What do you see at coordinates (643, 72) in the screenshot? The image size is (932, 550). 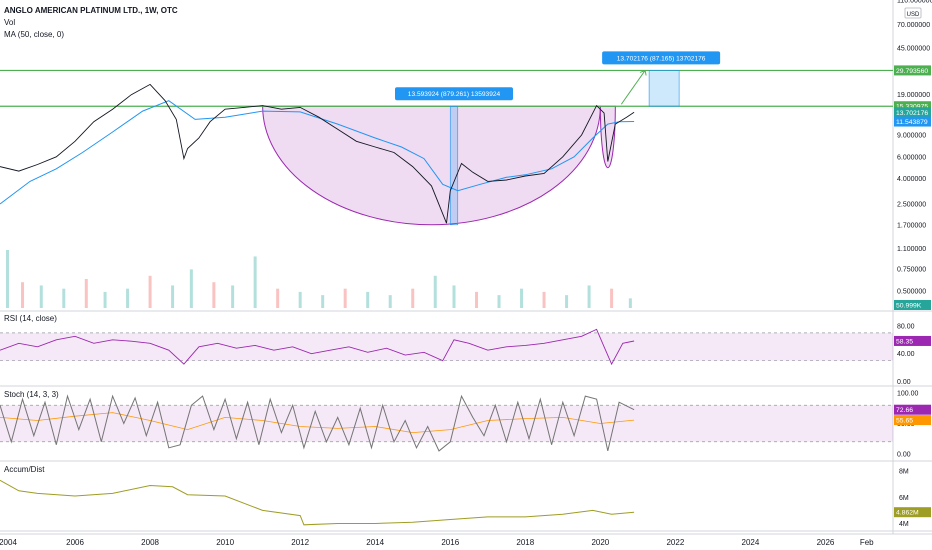 I see `arrow-head` at bounding box center [643, 72].